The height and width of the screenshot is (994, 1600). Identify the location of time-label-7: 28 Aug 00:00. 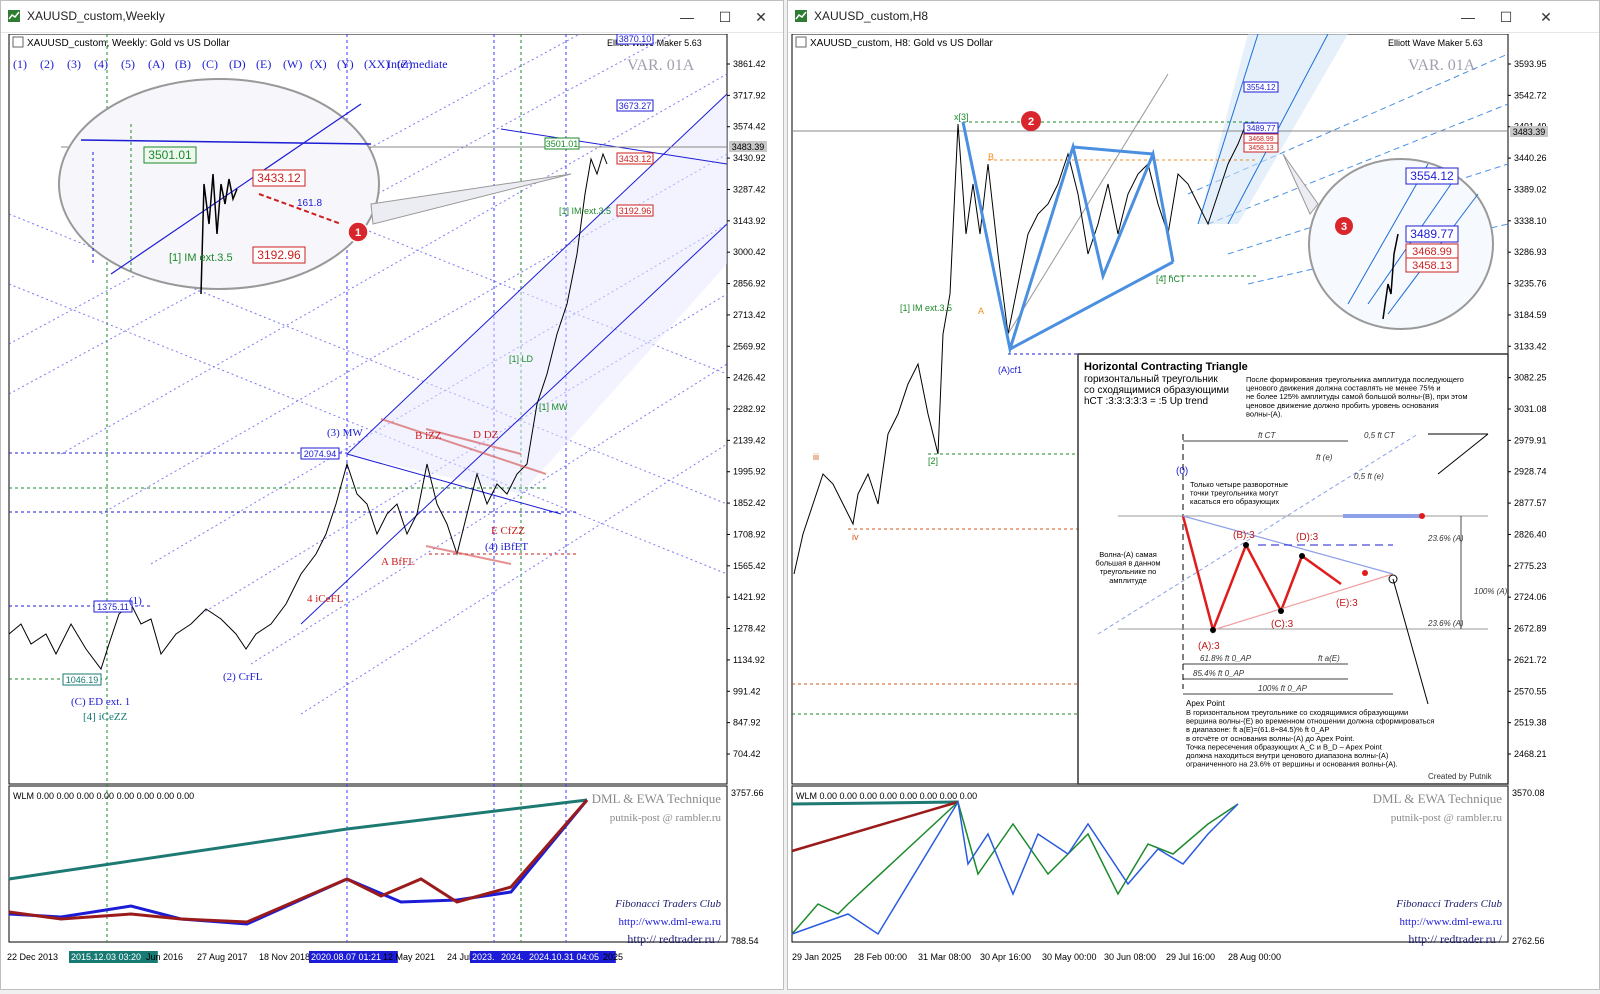
(1254, 957).